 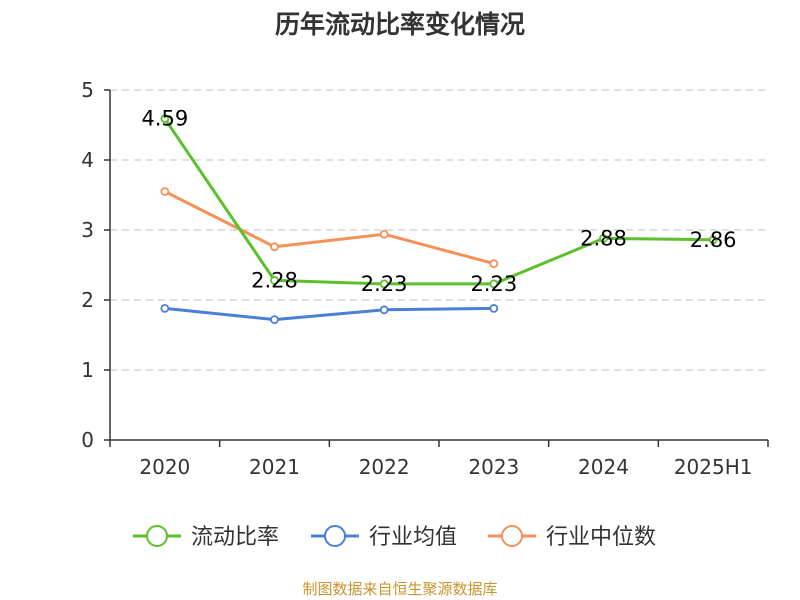 What do you see at coordinates (87, 160) in the screenshot?
I see `y-tick-label-4: 4` at bounding box center [87, 160].